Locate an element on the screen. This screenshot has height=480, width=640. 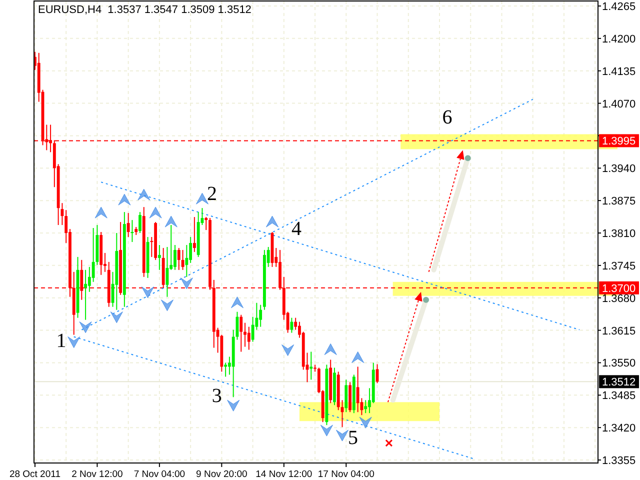
x-tick-label: 28 Oct 2011 is located at coordinates (35, 474).